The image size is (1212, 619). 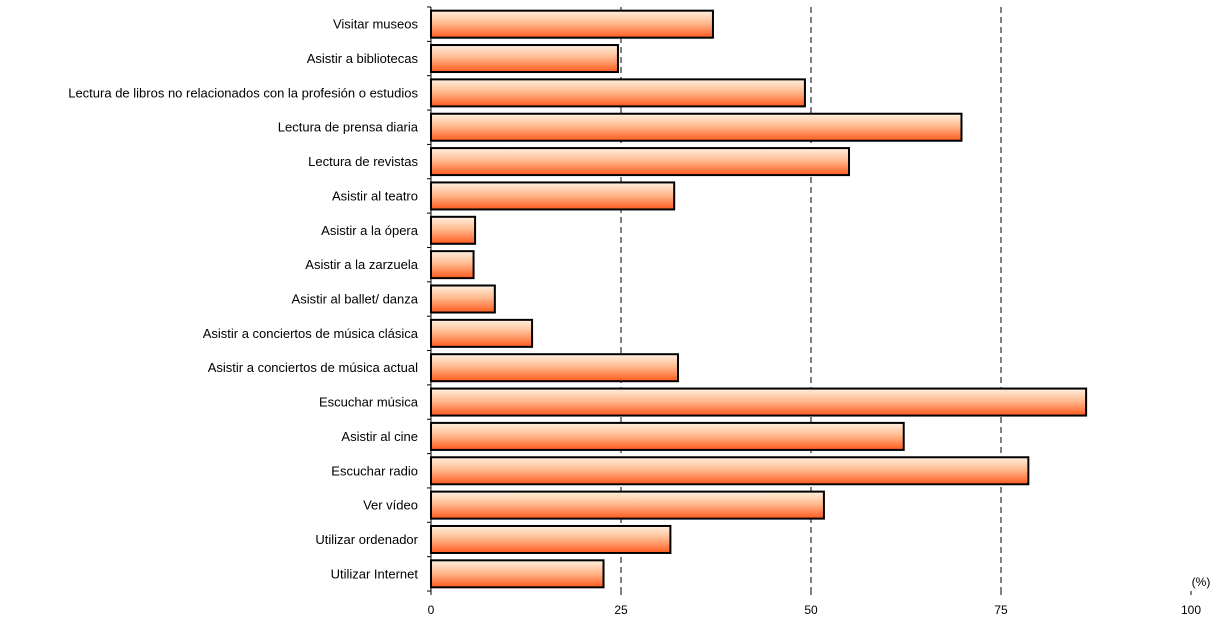 What do you see at coordinates (311, 333) in the screenshot?
I see `category-label-10: Asistir a conciertos de música clásica` at bounding box center [311, 333].